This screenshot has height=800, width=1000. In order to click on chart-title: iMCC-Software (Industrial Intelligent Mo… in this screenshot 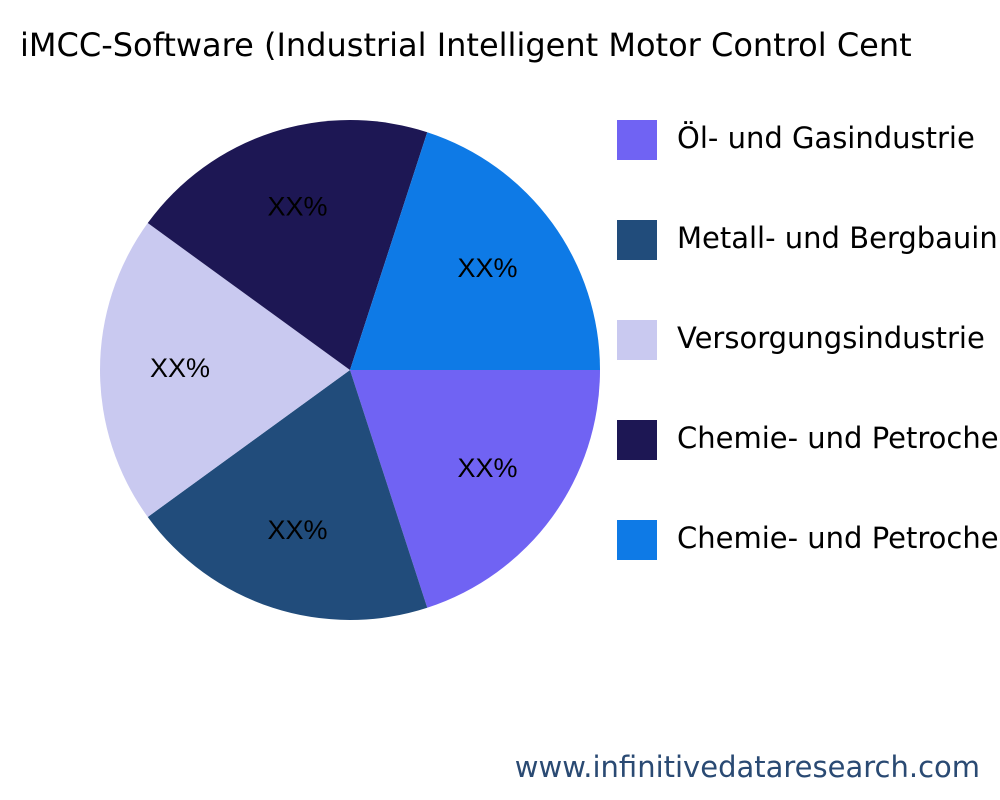, I will do `click(466, 45)`.